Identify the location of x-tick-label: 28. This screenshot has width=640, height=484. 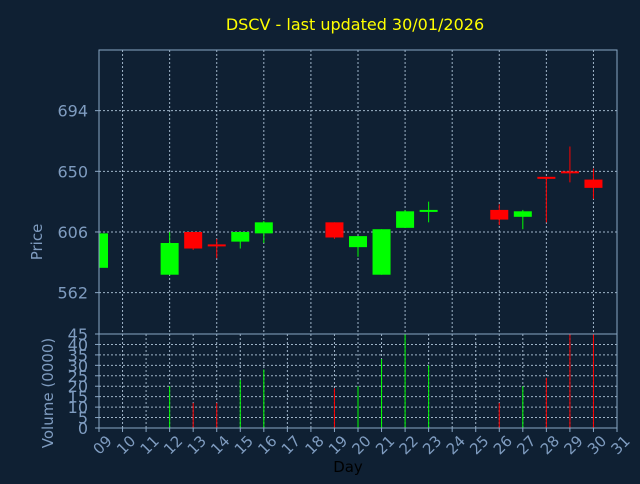
(550, 445).